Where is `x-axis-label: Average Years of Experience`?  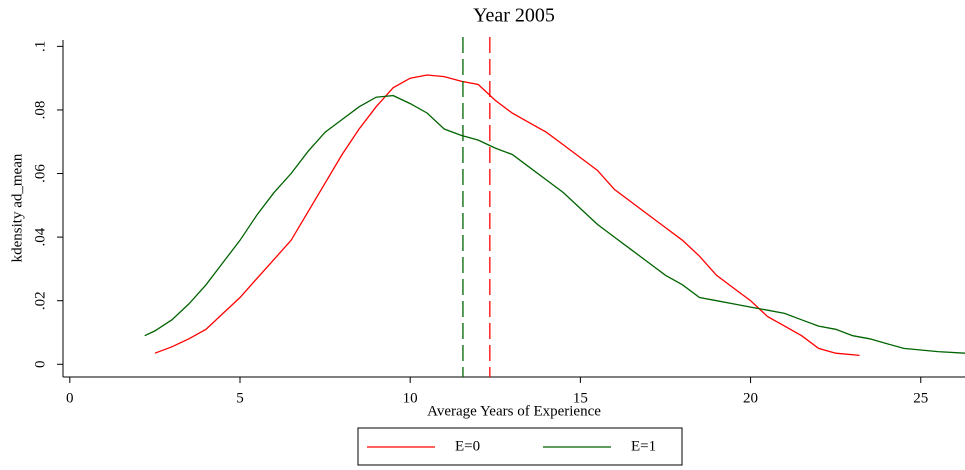
x-axis-label: Average Years of Experience is located at coordinates (514, 411).